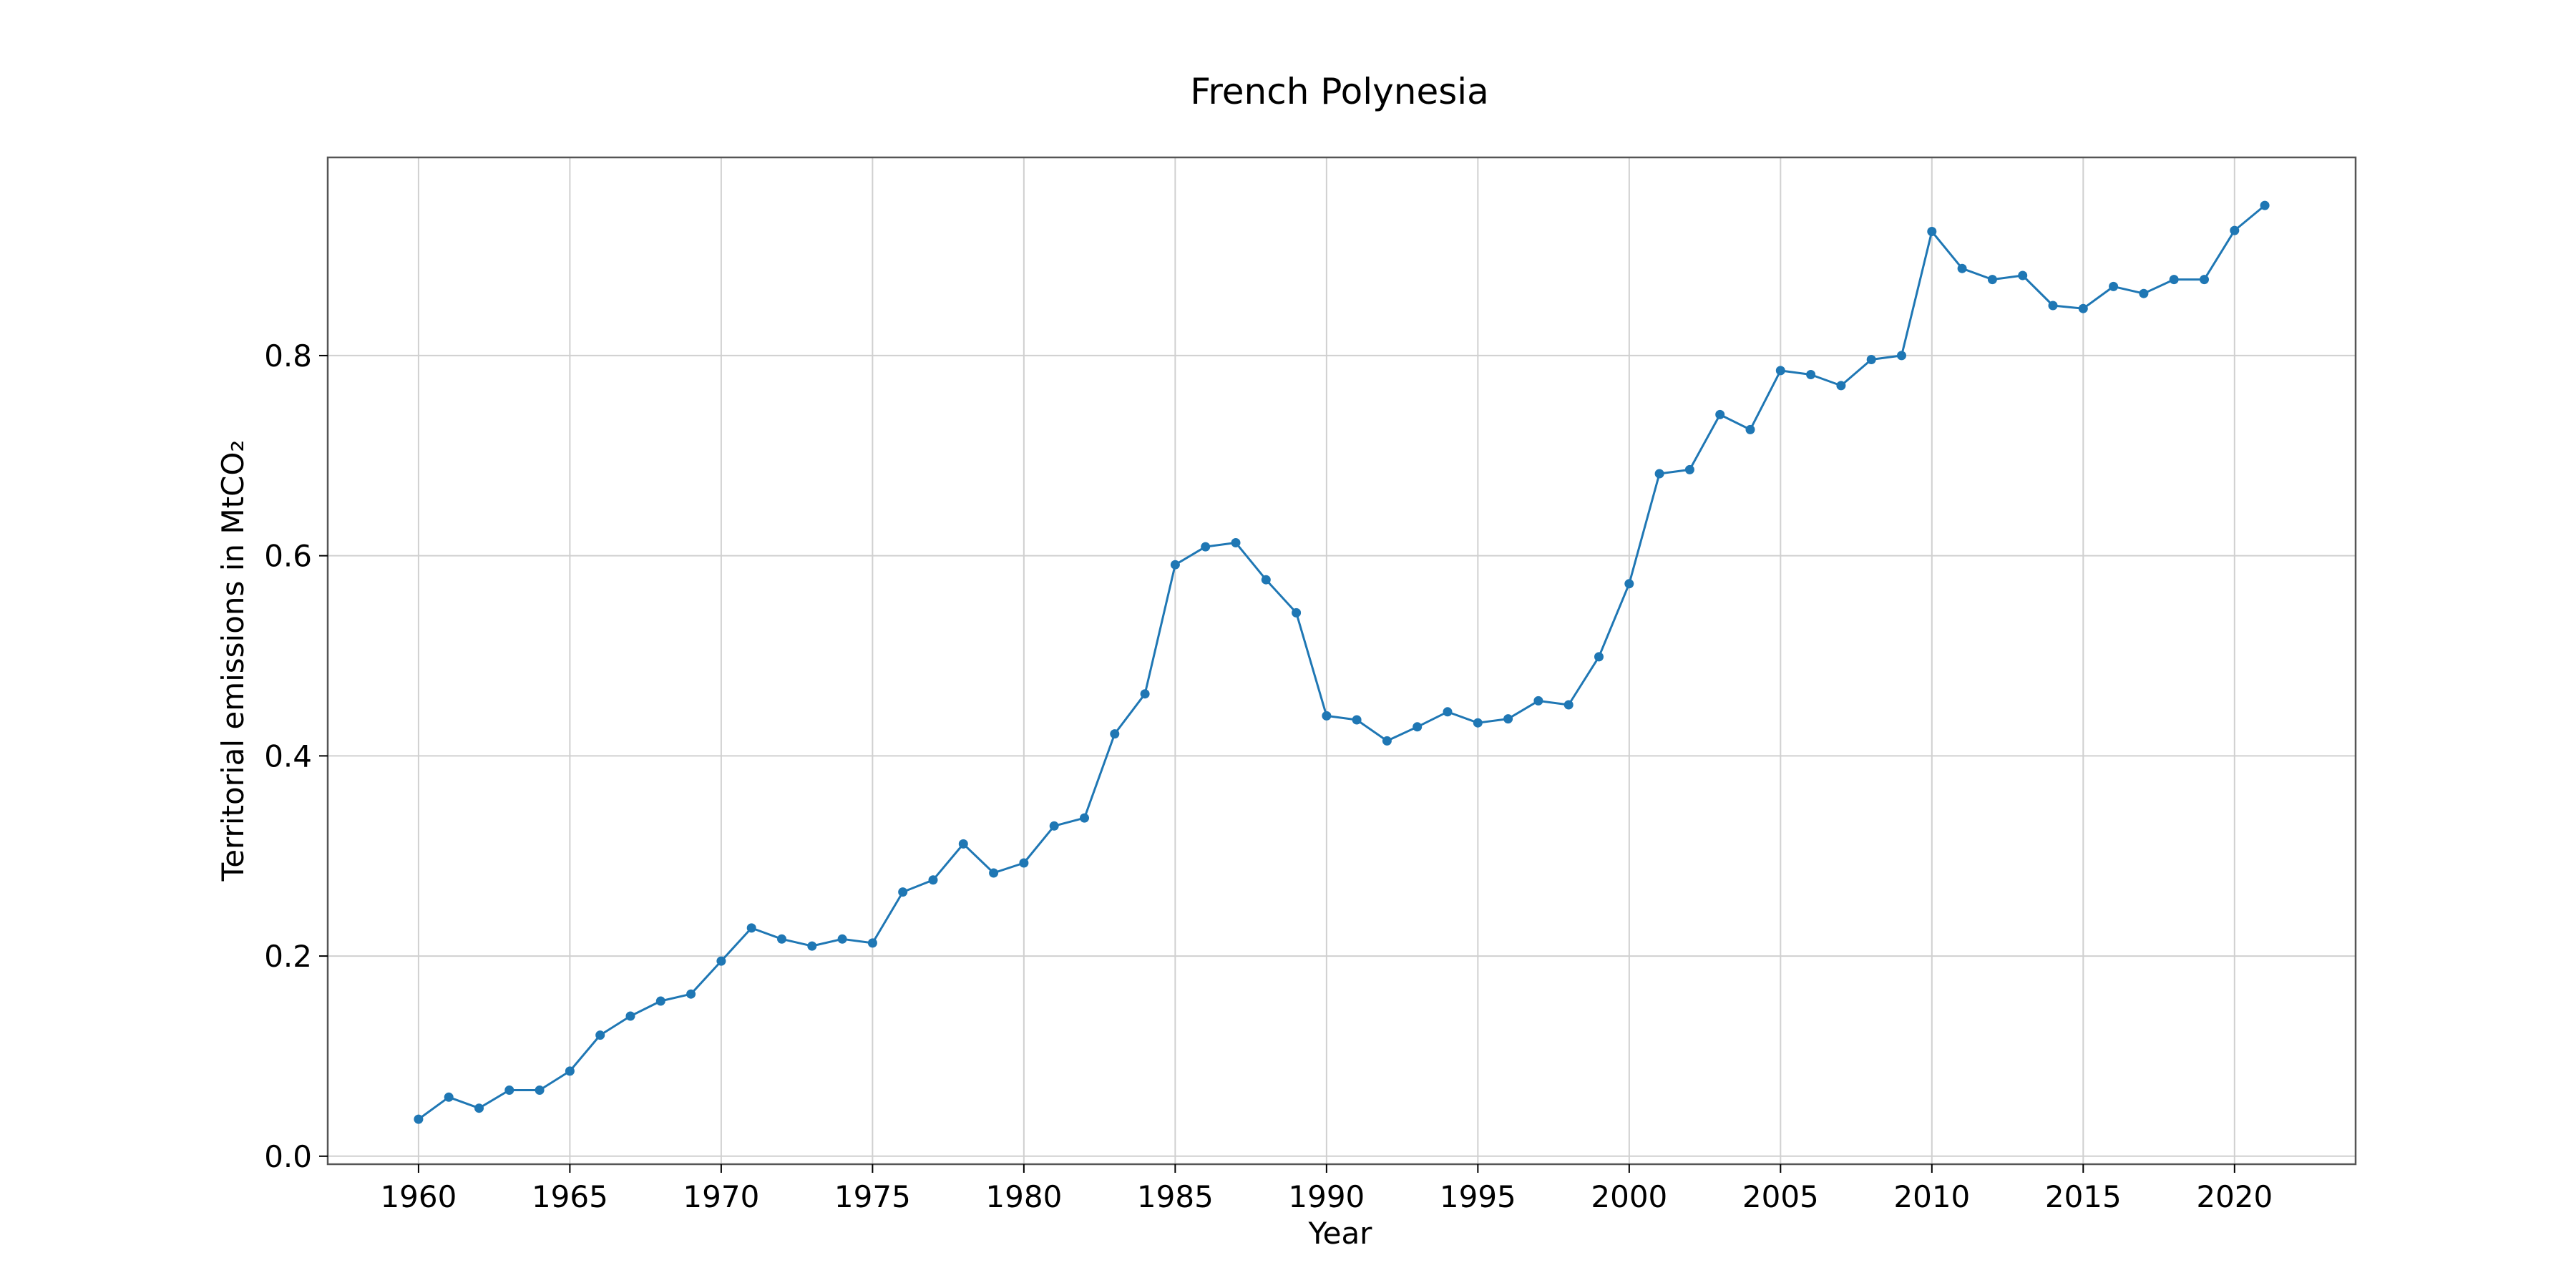 This screenshot has width=2576, height=1288. I want to click on x-tick-label: 1985, so click(1175, 1196).